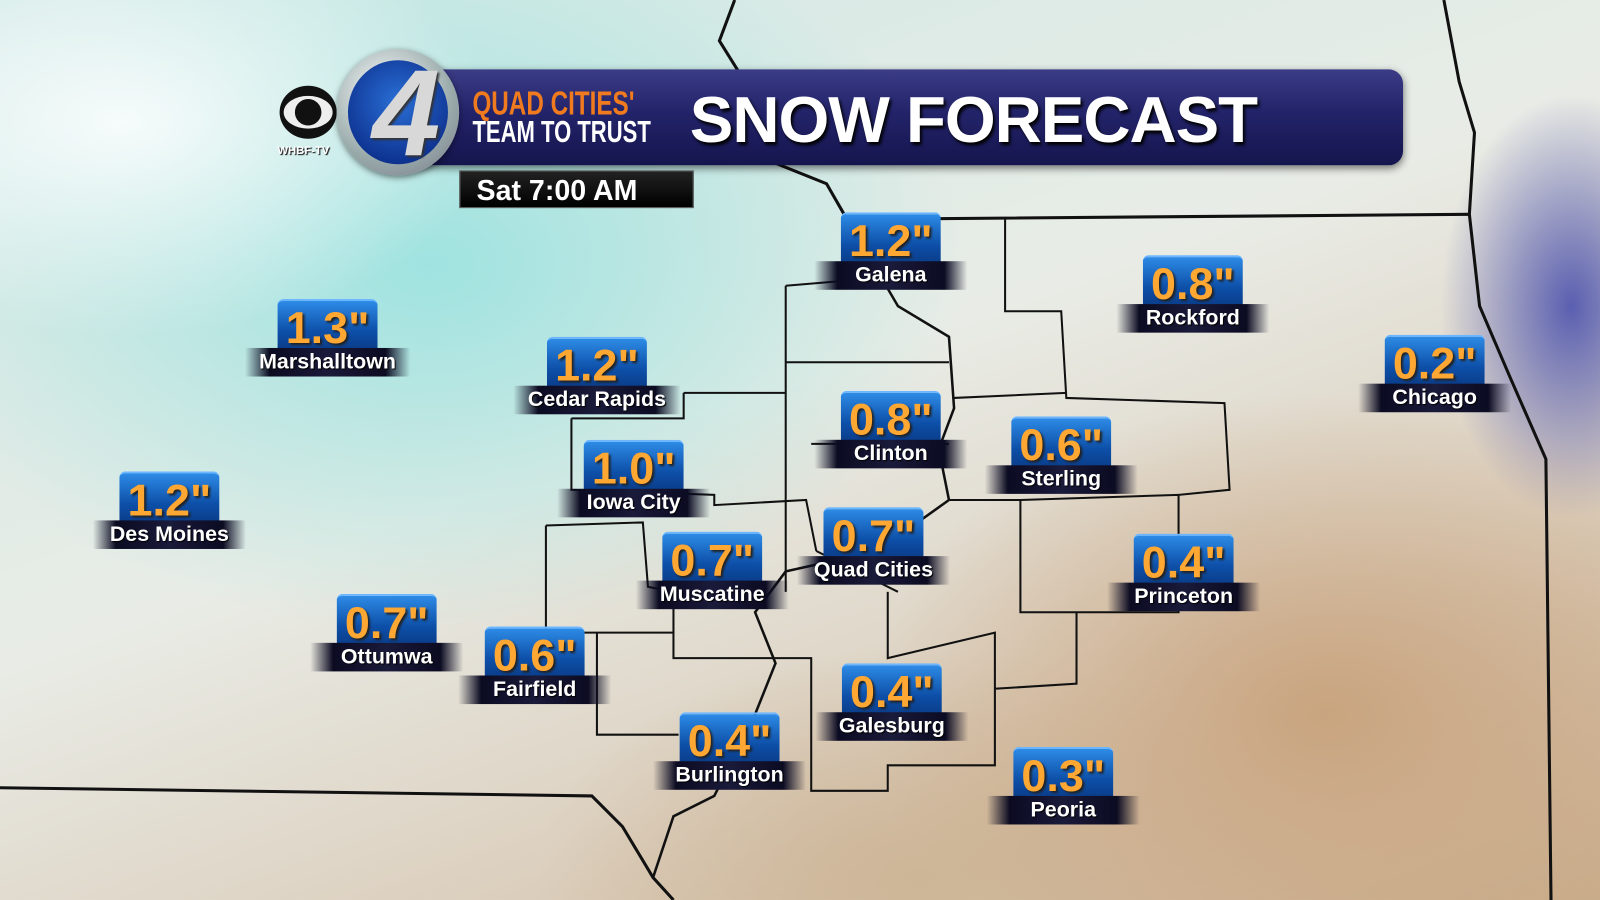 Image resolution: width=1600 pixels, height=900 pixels. I want to click on city-name: Ottumwa, so click(387, 657).